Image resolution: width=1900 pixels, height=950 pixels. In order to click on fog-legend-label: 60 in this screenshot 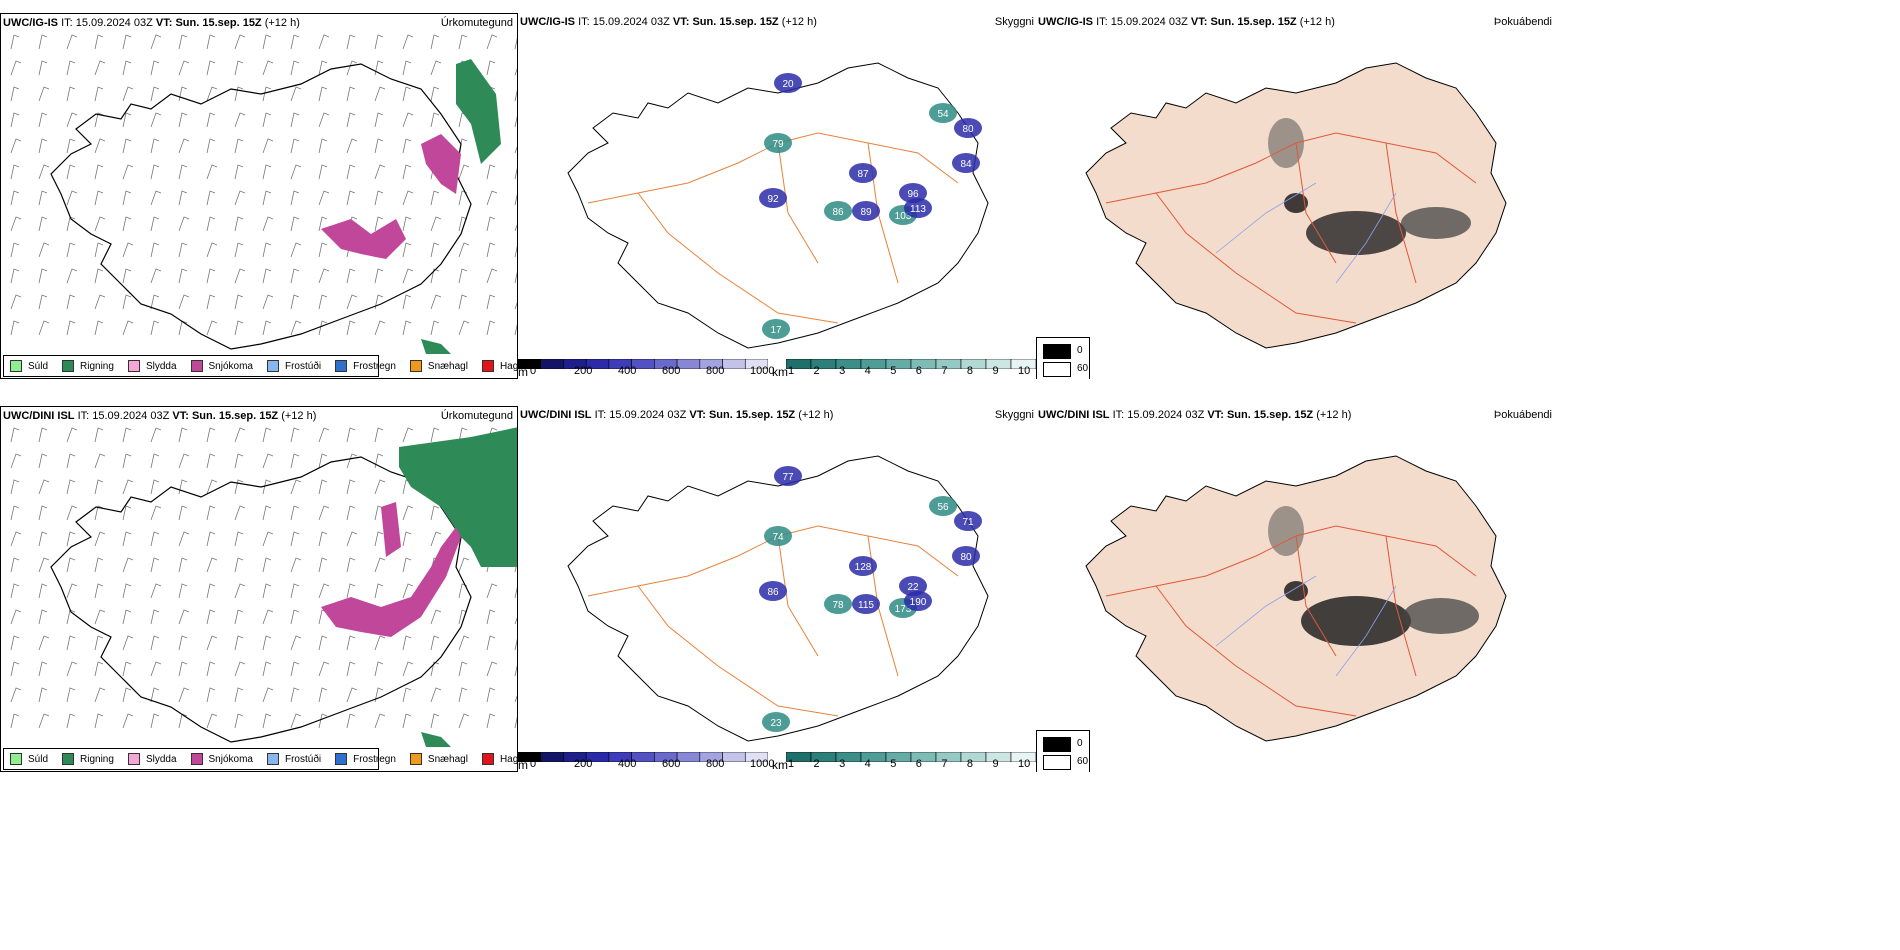, I will do `click(1083, 761)`.